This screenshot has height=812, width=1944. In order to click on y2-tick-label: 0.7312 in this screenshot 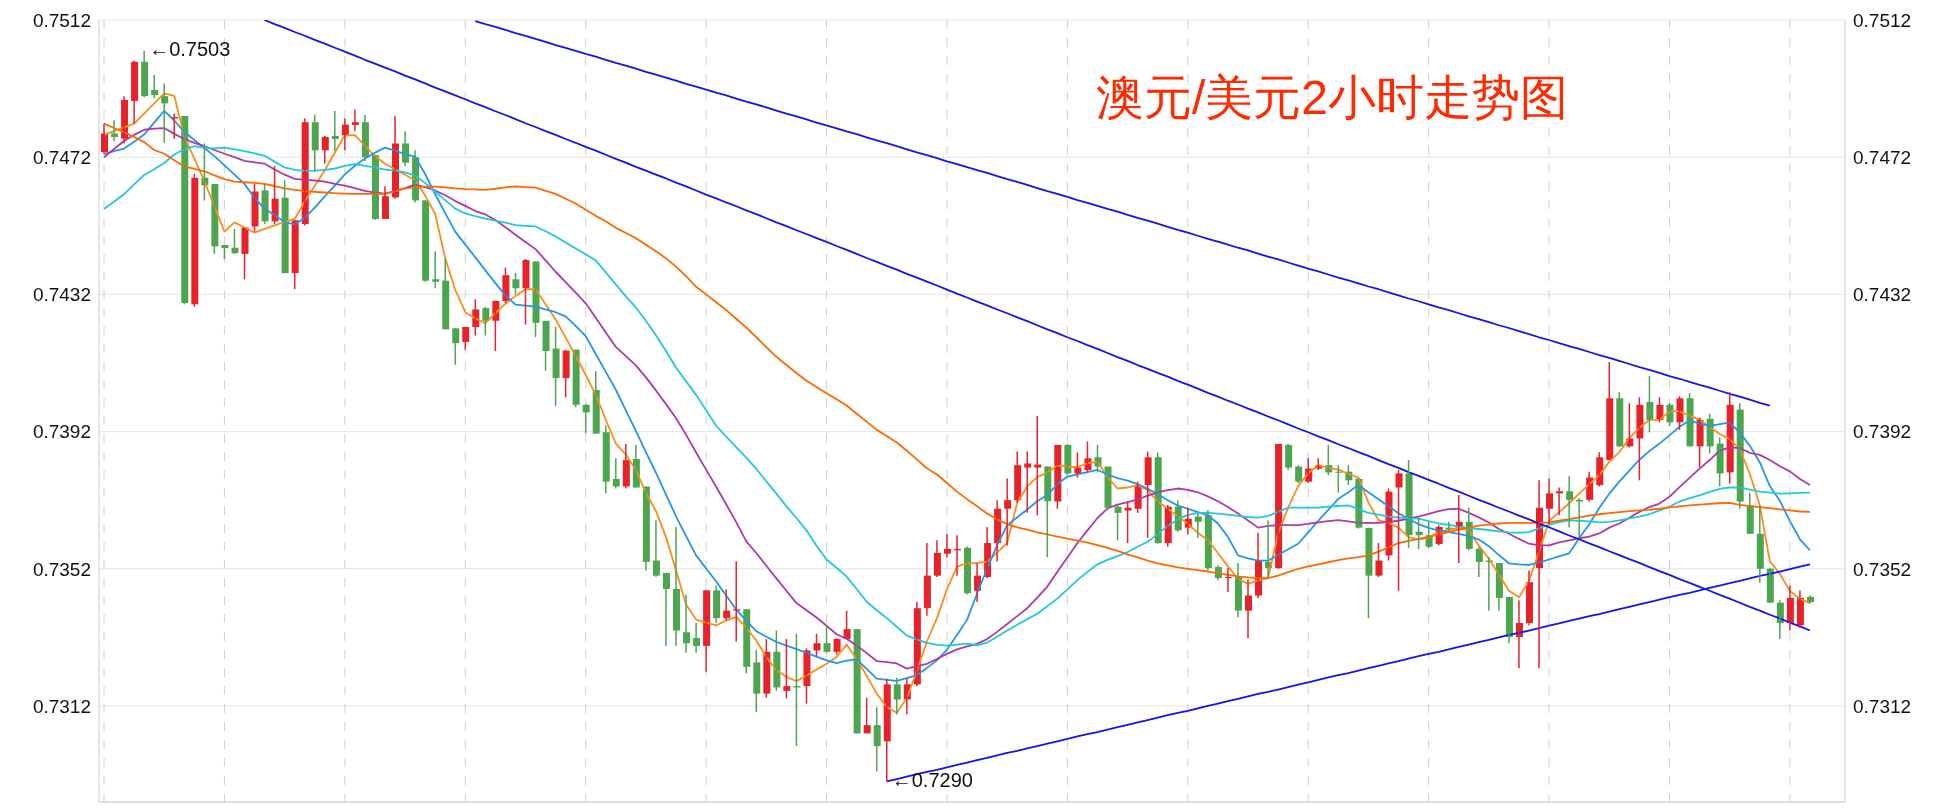, I will do `click(1882, 706)`.